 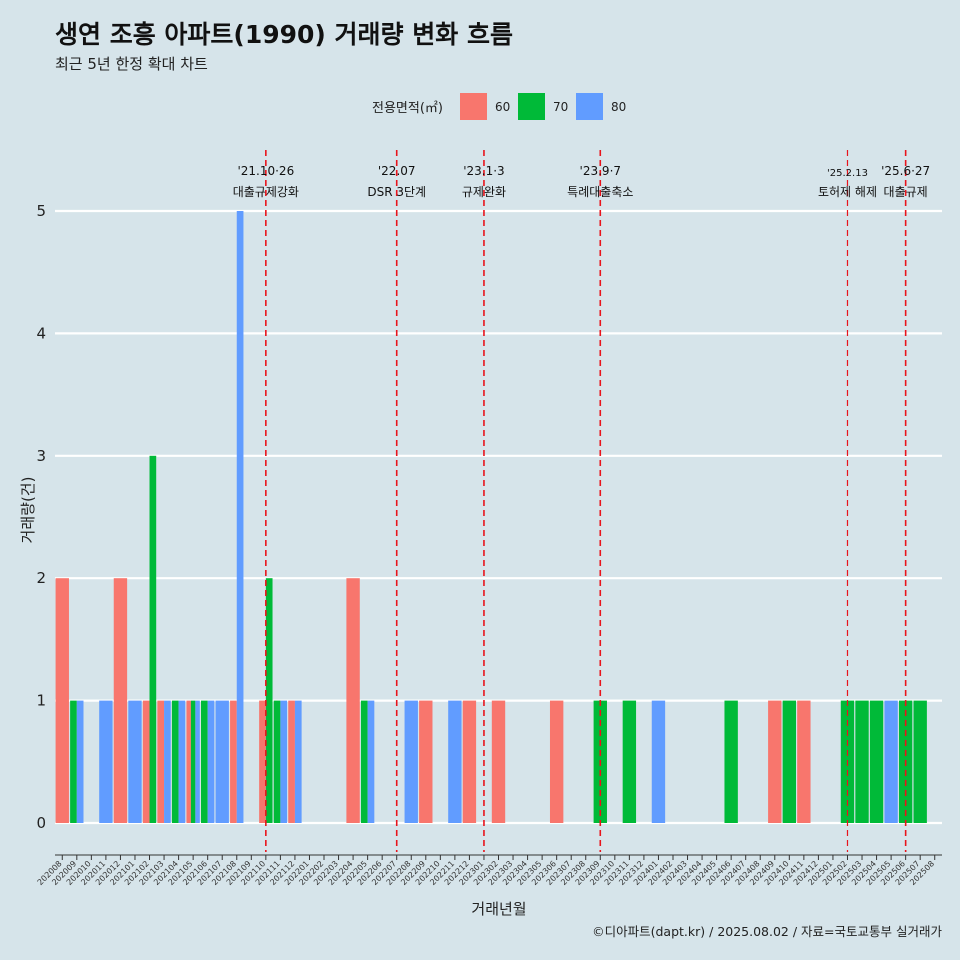 I want to click on legend-title: 전용면적(㎡), so click(x=407, y=108).